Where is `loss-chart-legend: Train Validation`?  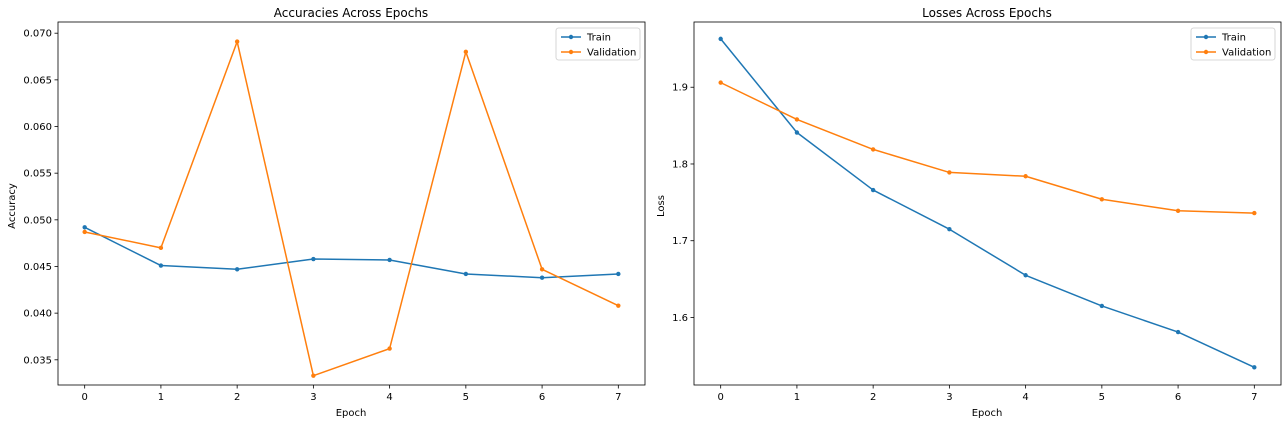
loss-chart-legend: Train Validation is located at coordinates (1233, 44).